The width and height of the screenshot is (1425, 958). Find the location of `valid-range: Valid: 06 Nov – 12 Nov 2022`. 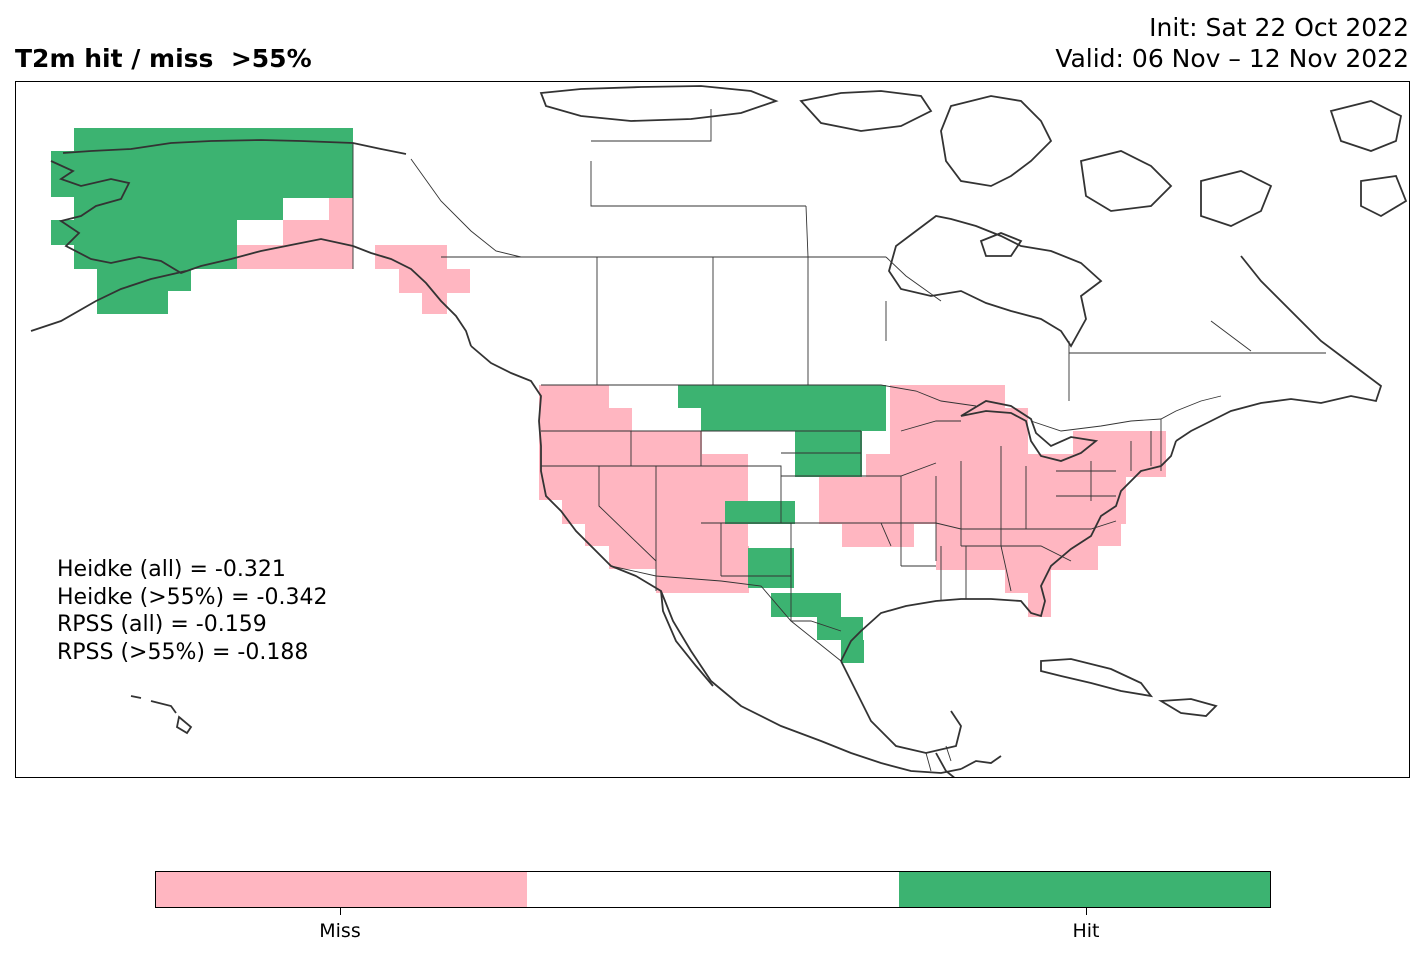

valid-range: Valid: 06 Nov – 12 Nov 2022 is located at coordinates (1232, 58).